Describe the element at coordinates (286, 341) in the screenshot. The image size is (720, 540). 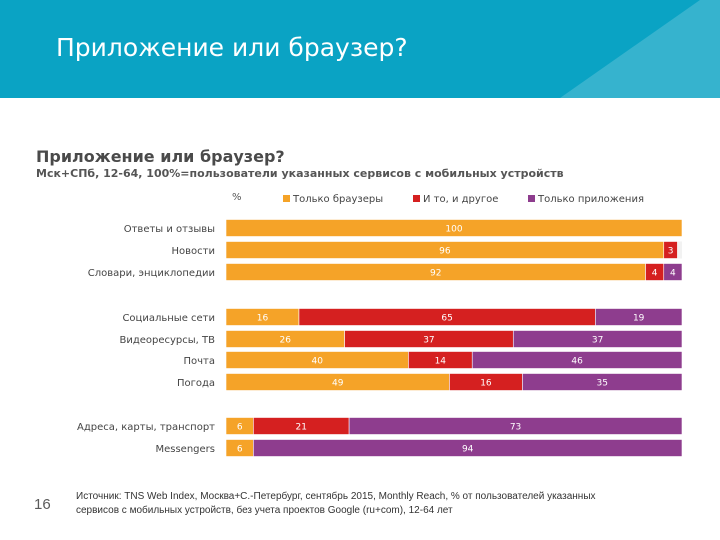
I see `data-label: 26` at that location.